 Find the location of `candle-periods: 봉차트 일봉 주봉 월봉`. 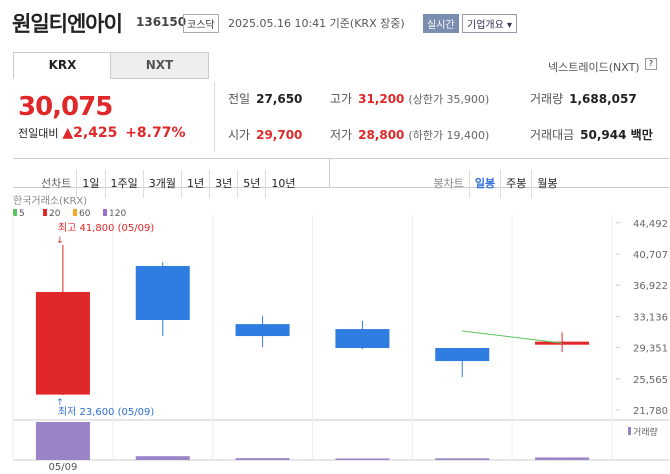

candle-periods: 봉차트 일봉 주봉 월봉 is located at coordinates (496, 184).